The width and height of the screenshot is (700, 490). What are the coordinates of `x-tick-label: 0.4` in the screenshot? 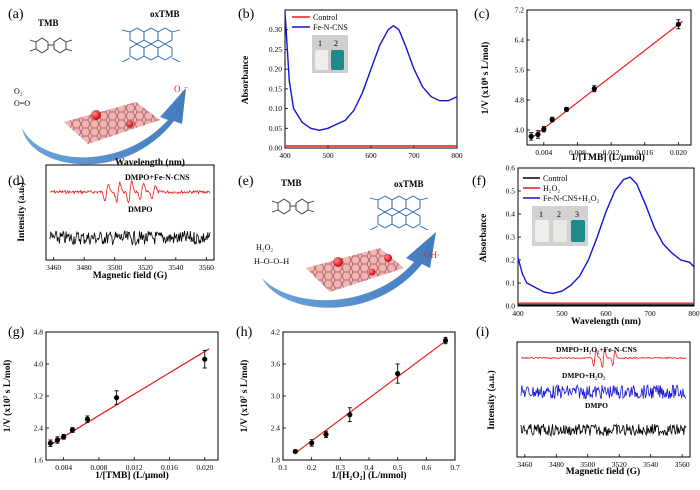 It's located at (369, 467).